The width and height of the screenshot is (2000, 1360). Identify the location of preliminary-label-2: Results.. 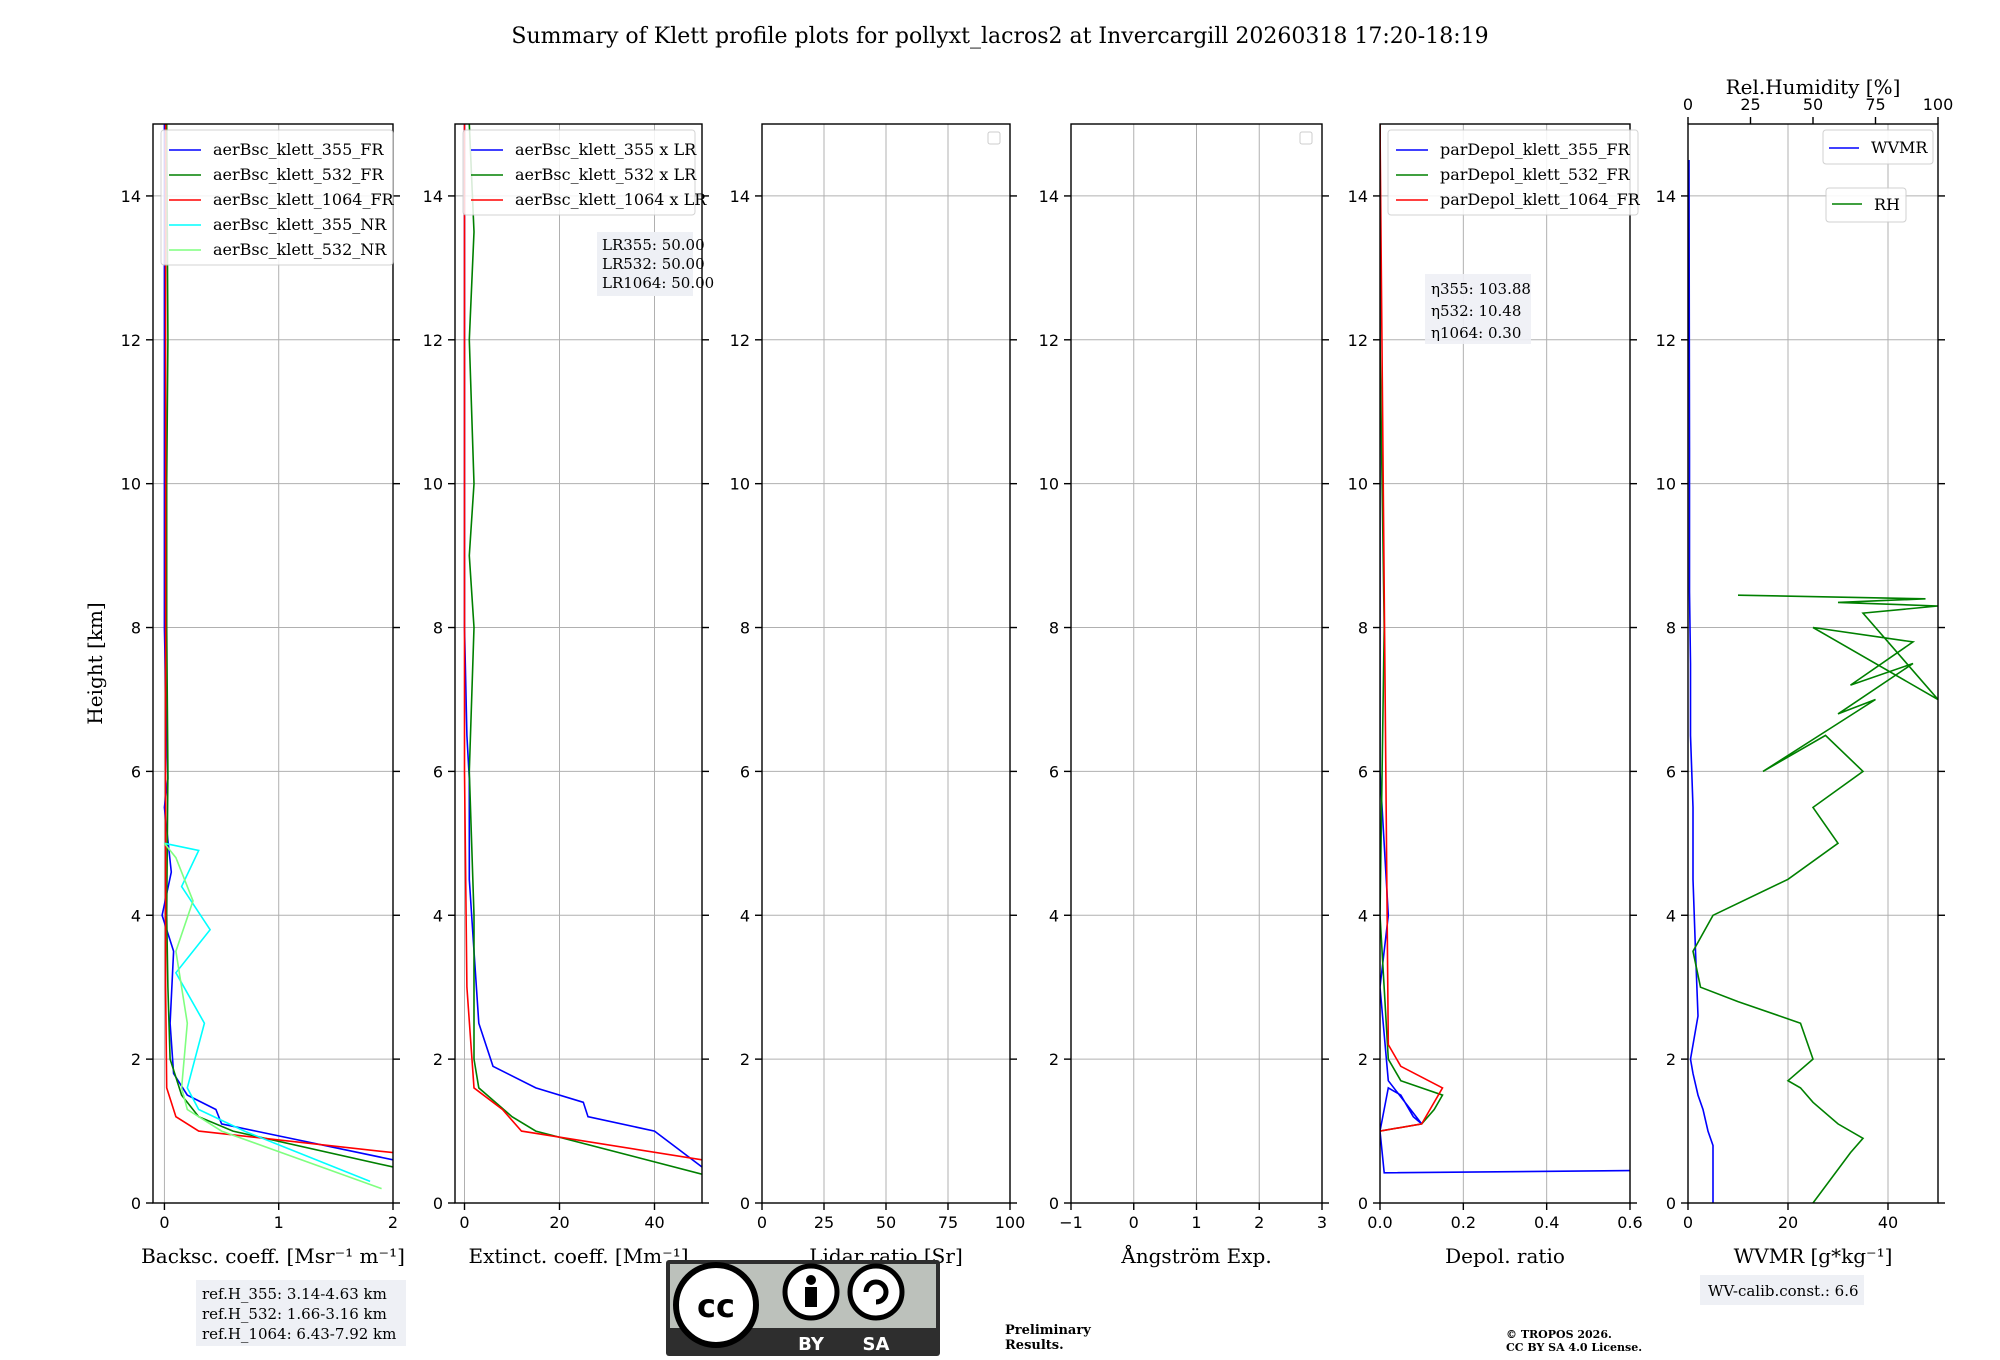
(1034, 1345).